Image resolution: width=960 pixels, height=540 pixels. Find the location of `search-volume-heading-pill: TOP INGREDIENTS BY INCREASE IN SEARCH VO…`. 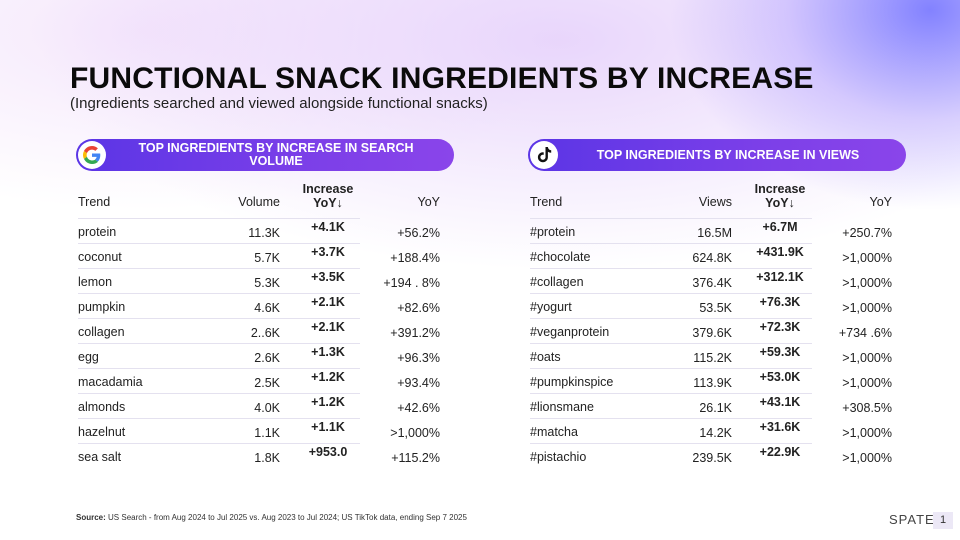

search-volume-heading-pill: TOP INGREDIENTS BY INCREASE IN SEARCH VO… is located at coordinates (265, 155).